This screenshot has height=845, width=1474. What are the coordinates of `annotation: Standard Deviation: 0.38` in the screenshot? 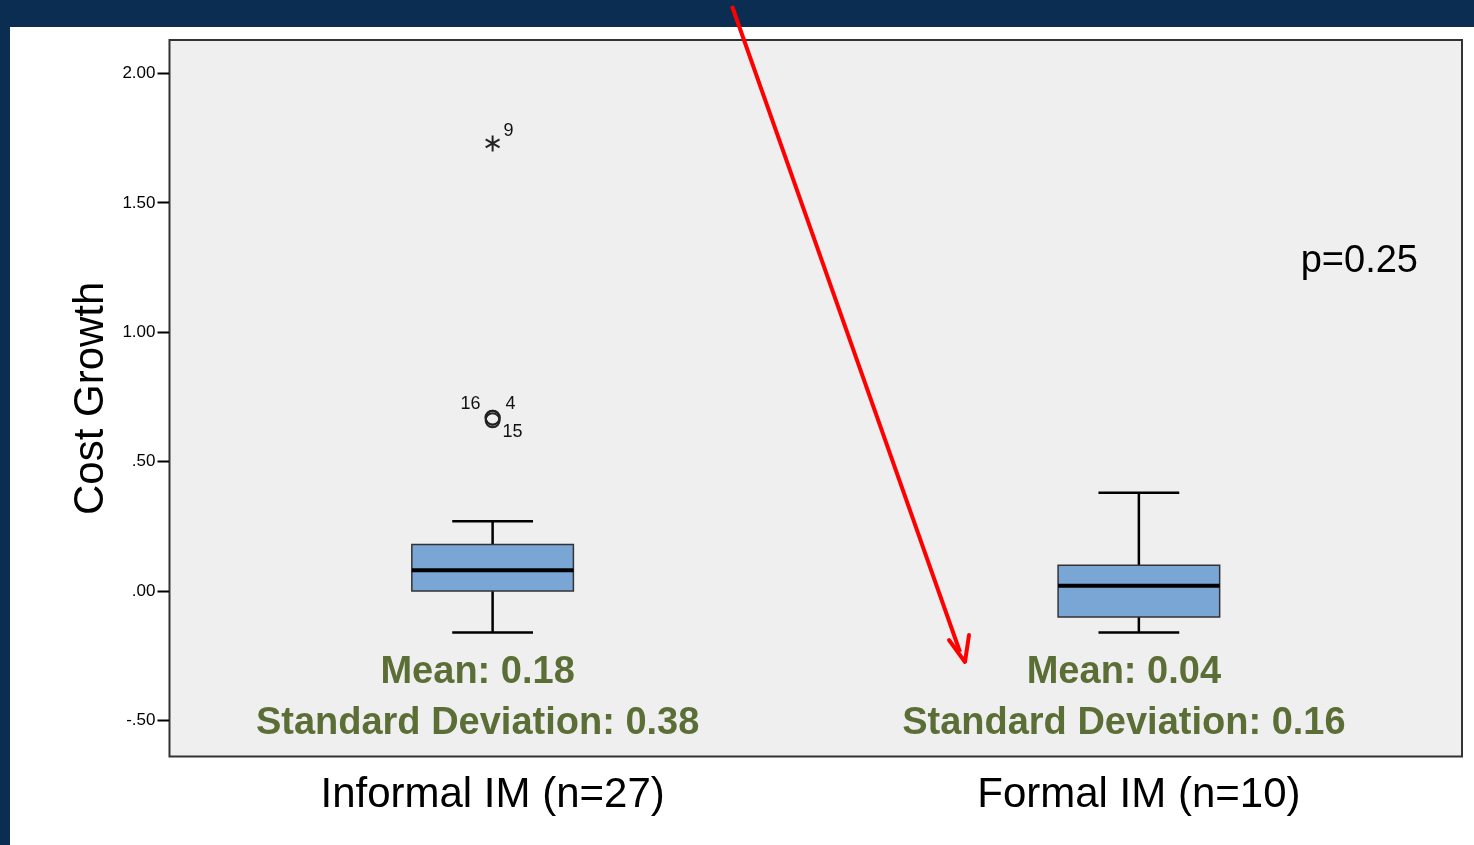 It's located at (477, 721).